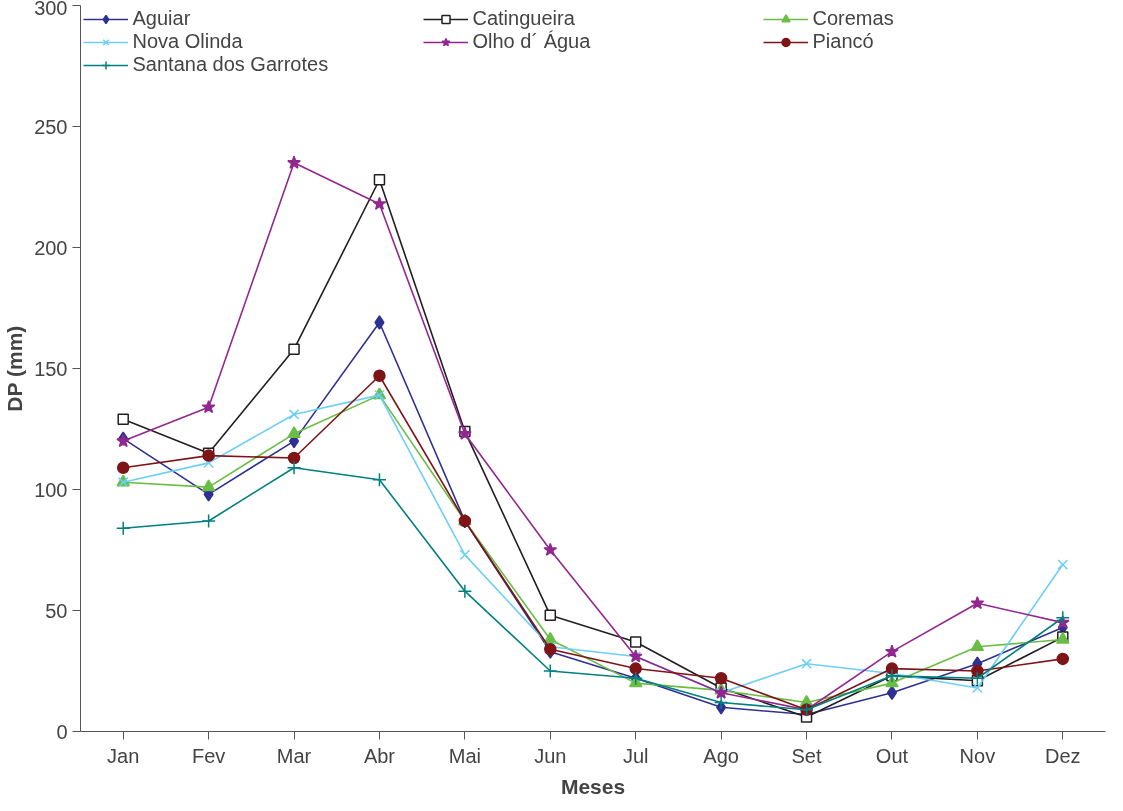  What do you see at coordinates (51, 9) in the screenshot?
I see `y-tick-label: 300` at bounding box center [51, 9].